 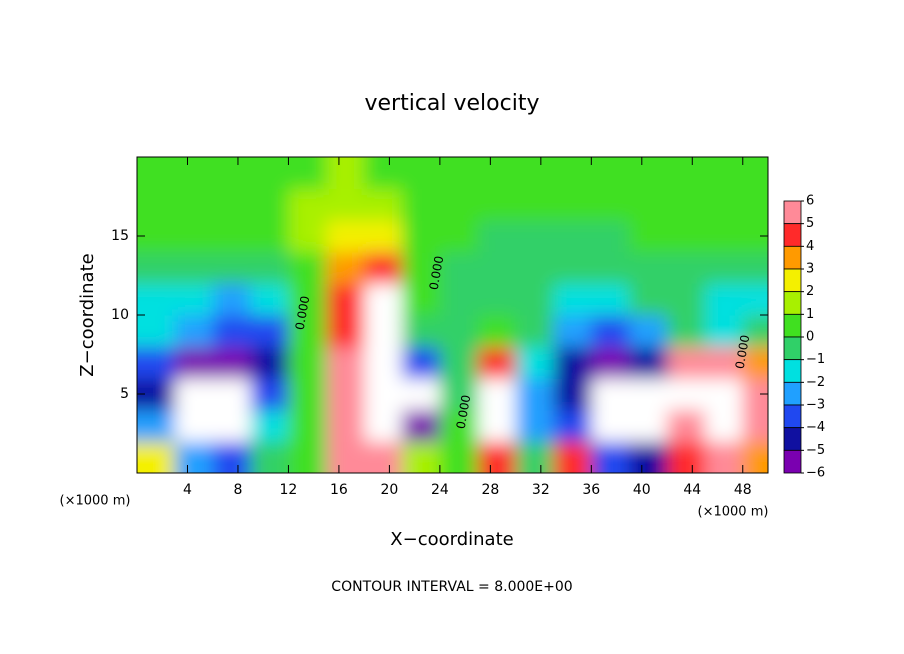 I want to click on colorbar-label: −5, so click(x=815, y=450).